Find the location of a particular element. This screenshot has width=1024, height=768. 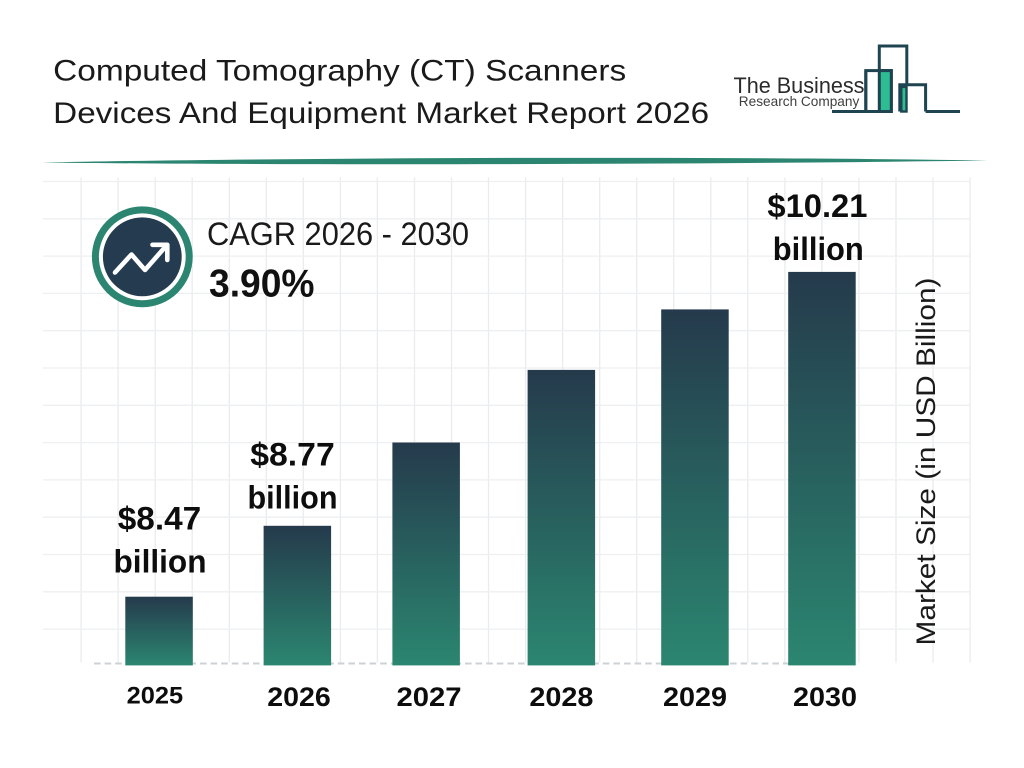

svg-text: 2028 is located at coordinates (561, 697).